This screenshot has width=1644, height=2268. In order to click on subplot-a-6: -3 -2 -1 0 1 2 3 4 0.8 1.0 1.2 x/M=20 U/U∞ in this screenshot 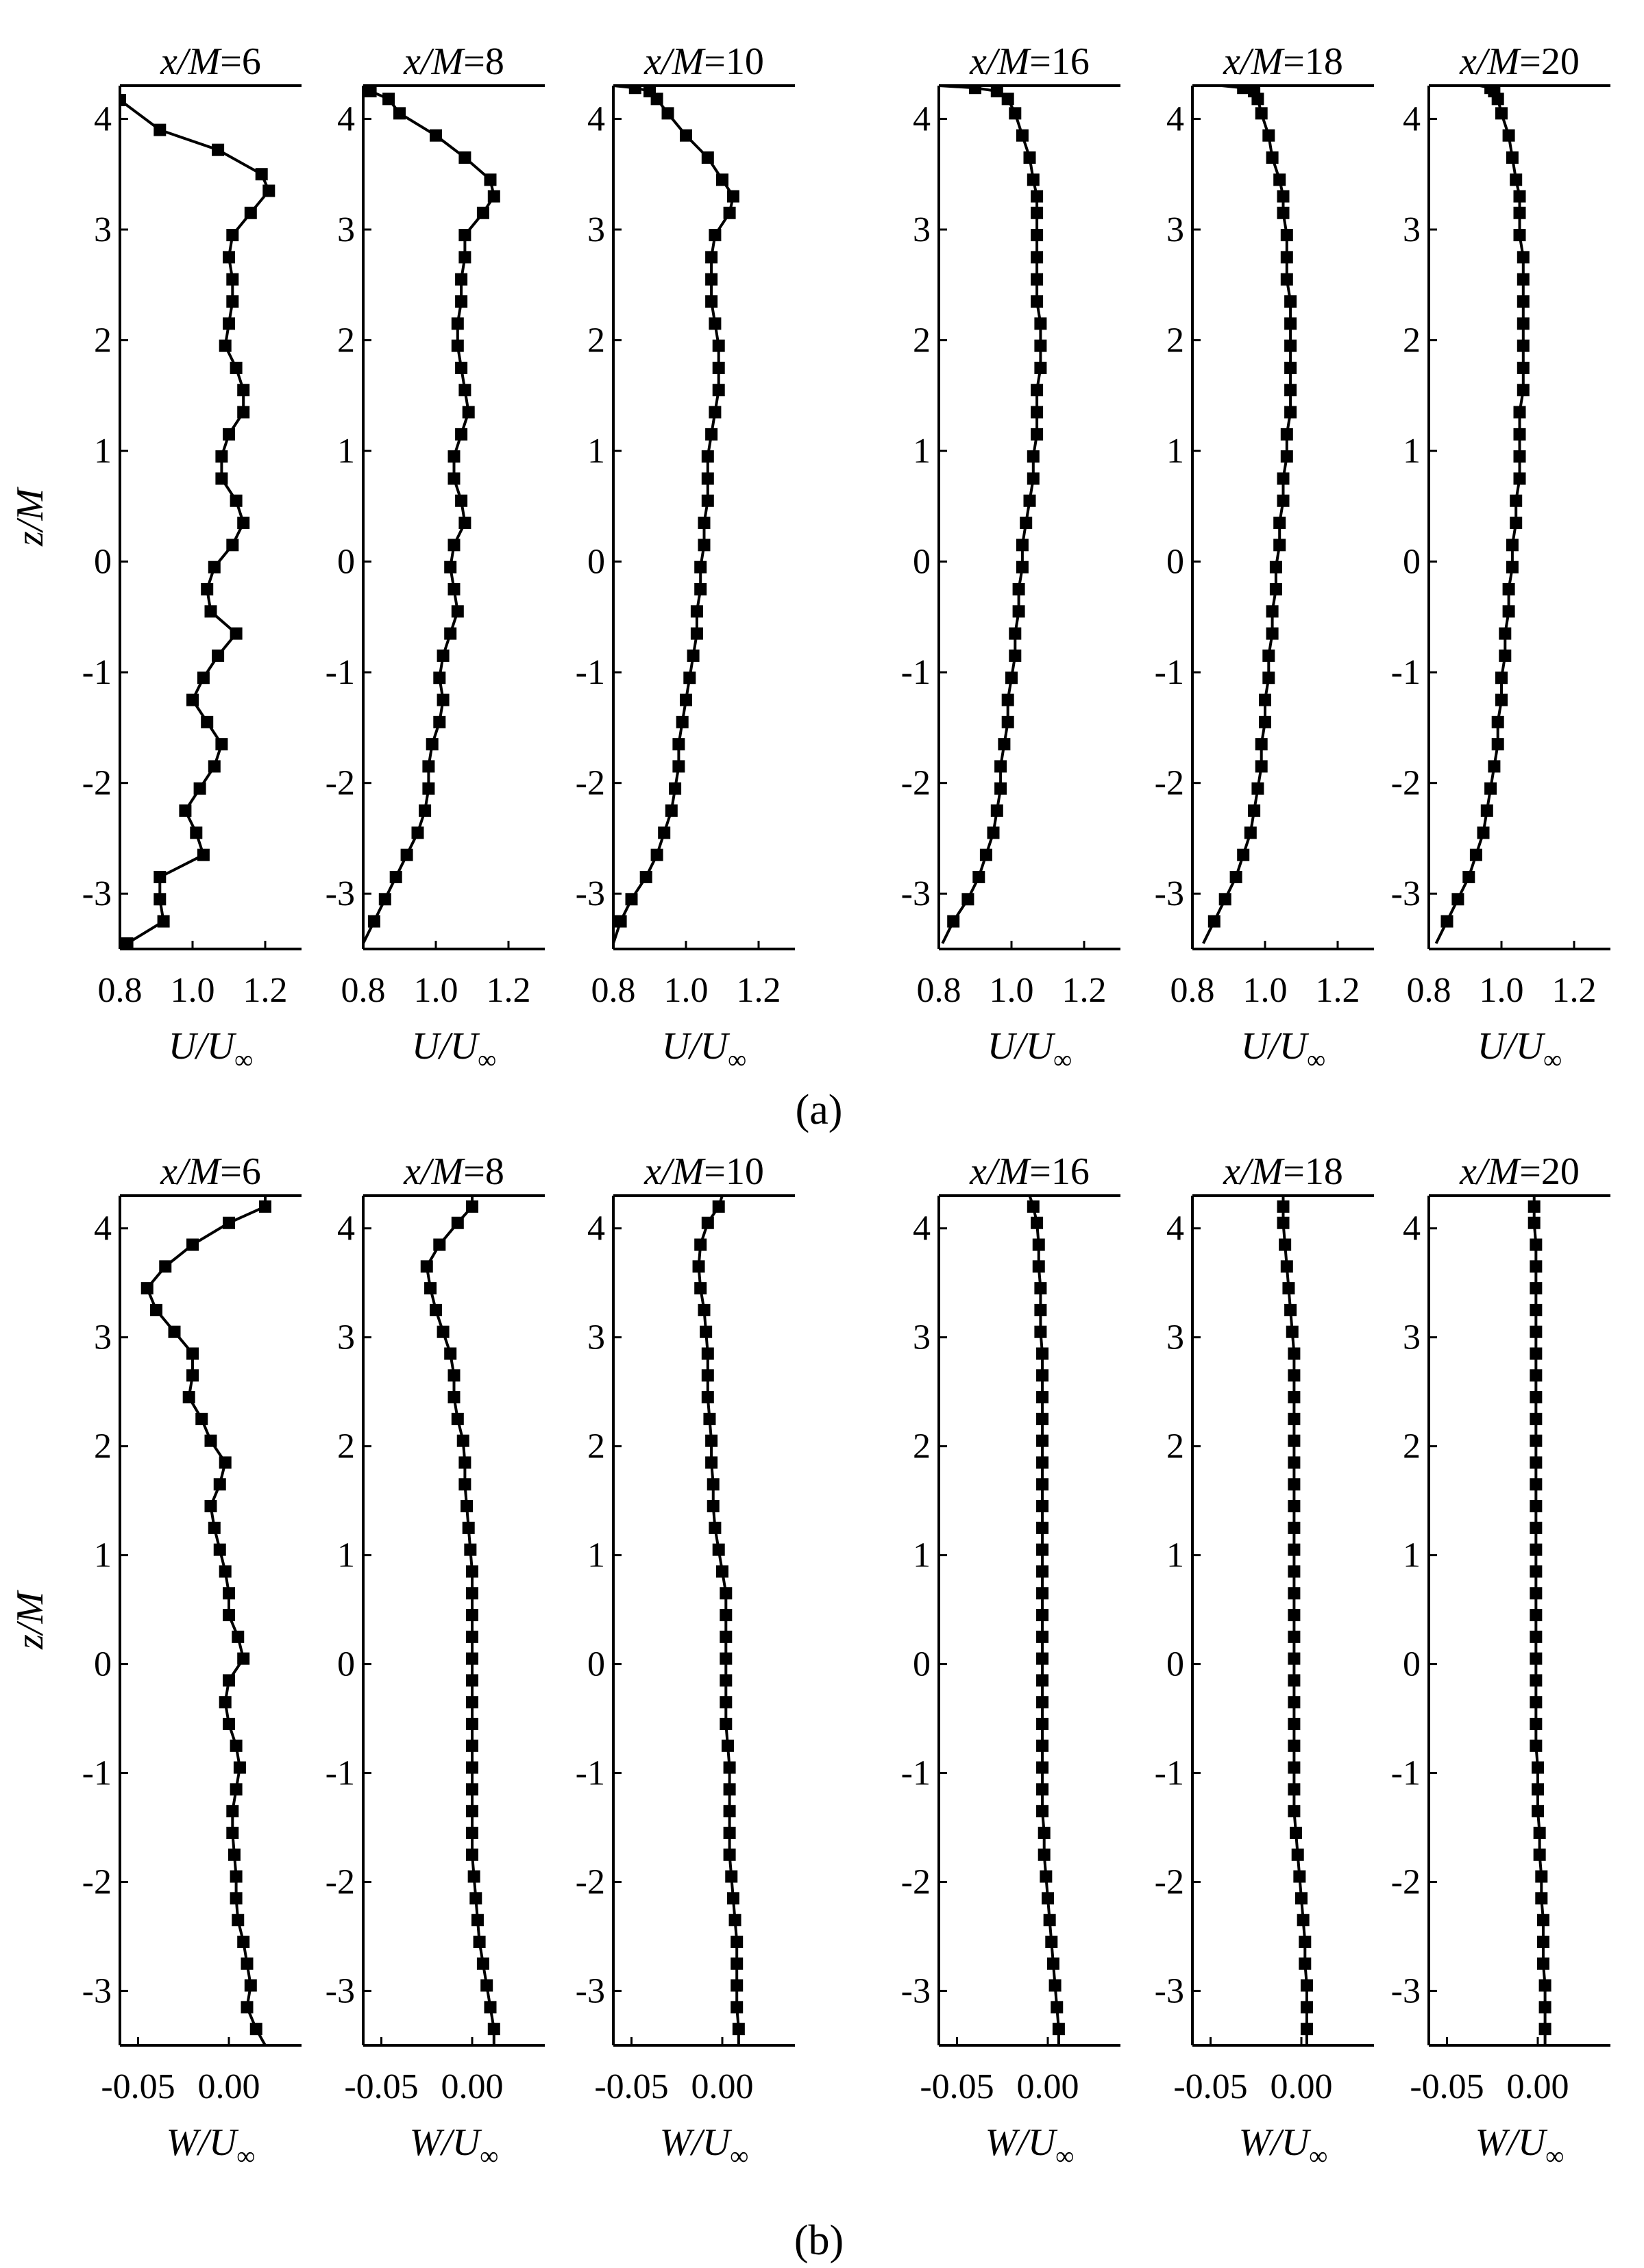, I will do `click(1500, 557)`.